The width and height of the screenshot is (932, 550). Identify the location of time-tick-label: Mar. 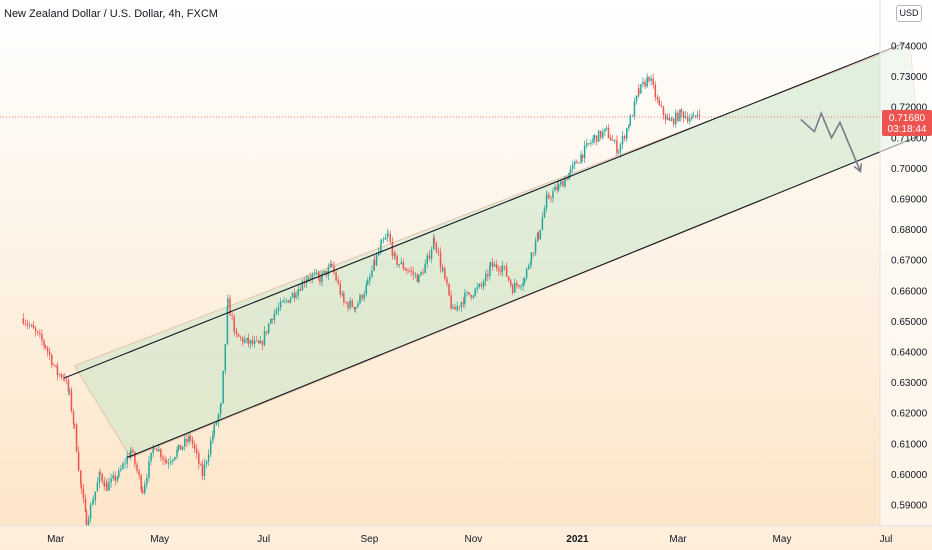
(678, 539).